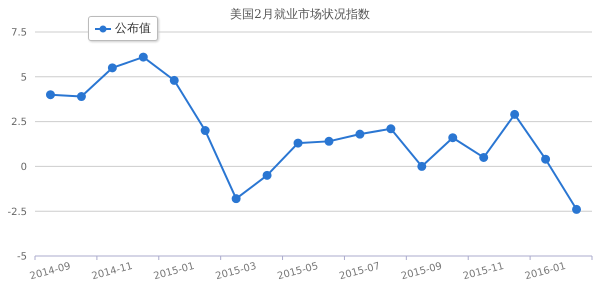  What do you see at coordinates (17, 212) in the screenshot?
I see `y-tick-label: -2.5` at bounding box center [17, 212].